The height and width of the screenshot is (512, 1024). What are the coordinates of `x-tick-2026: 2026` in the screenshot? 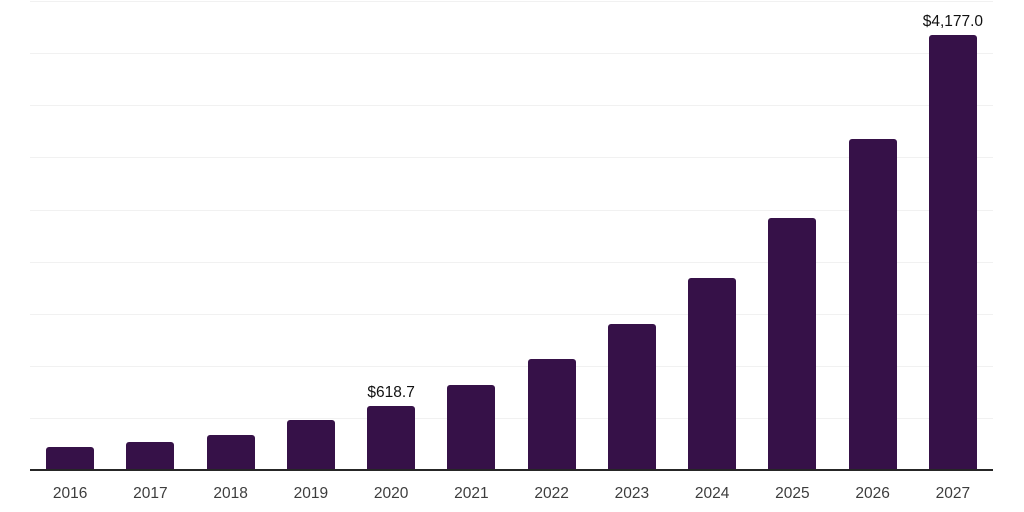 It's located at (872, 493).